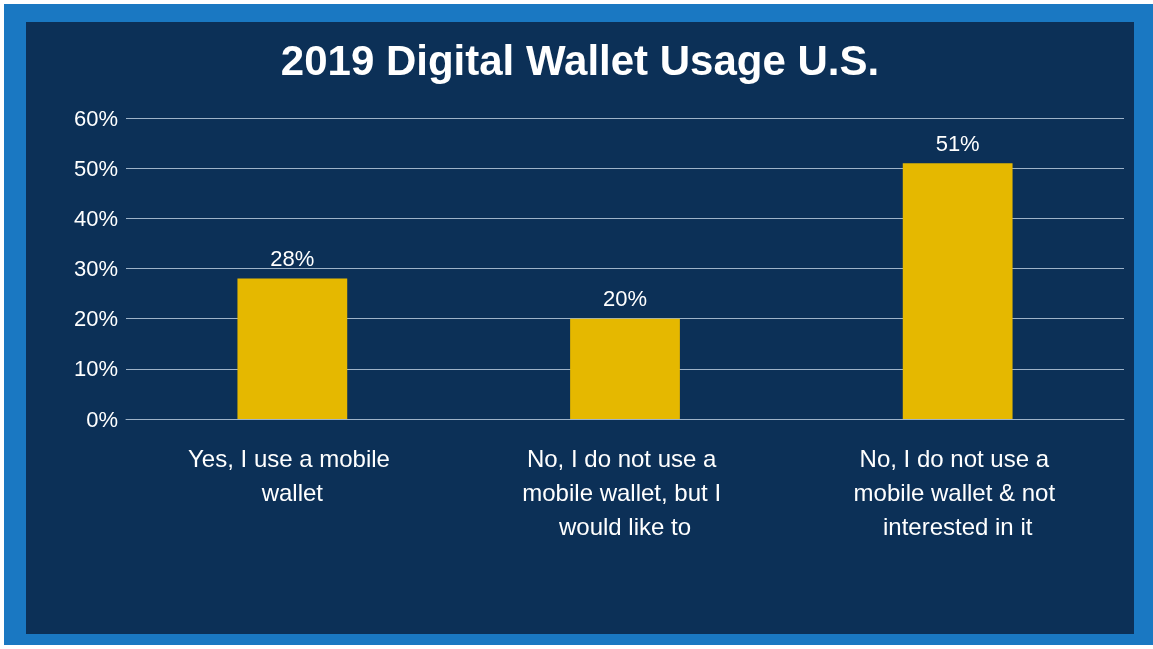 The height and width of the screenshot is (649, 1153). I want to click on data-label: 28%, so click(292, 259).